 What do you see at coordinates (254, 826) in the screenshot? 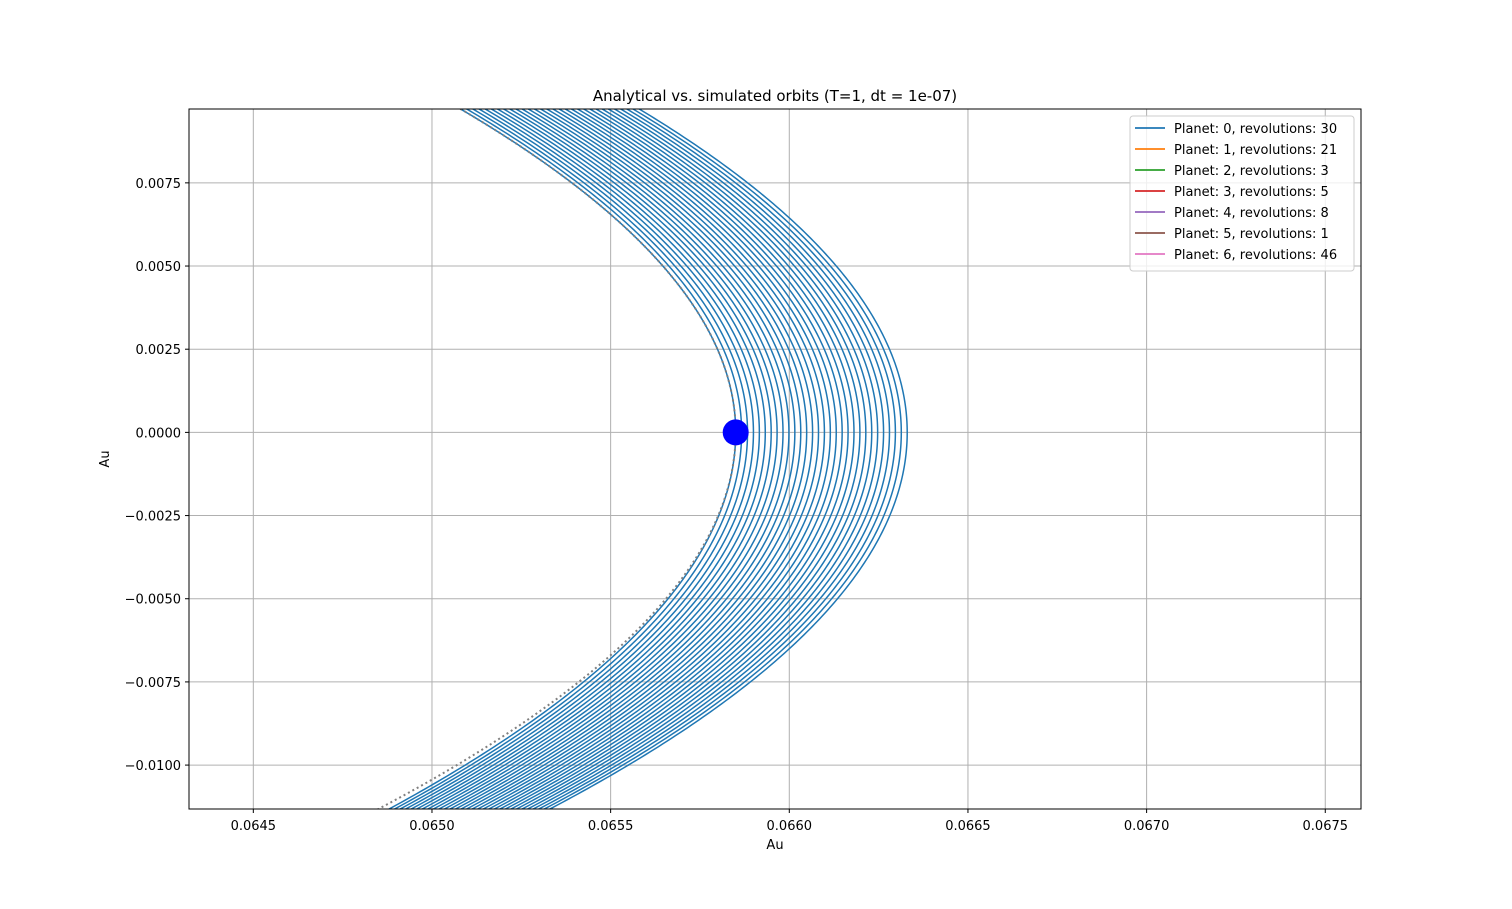
I see `x-tick-label: 0.0645` at bounding box center [254, 826].